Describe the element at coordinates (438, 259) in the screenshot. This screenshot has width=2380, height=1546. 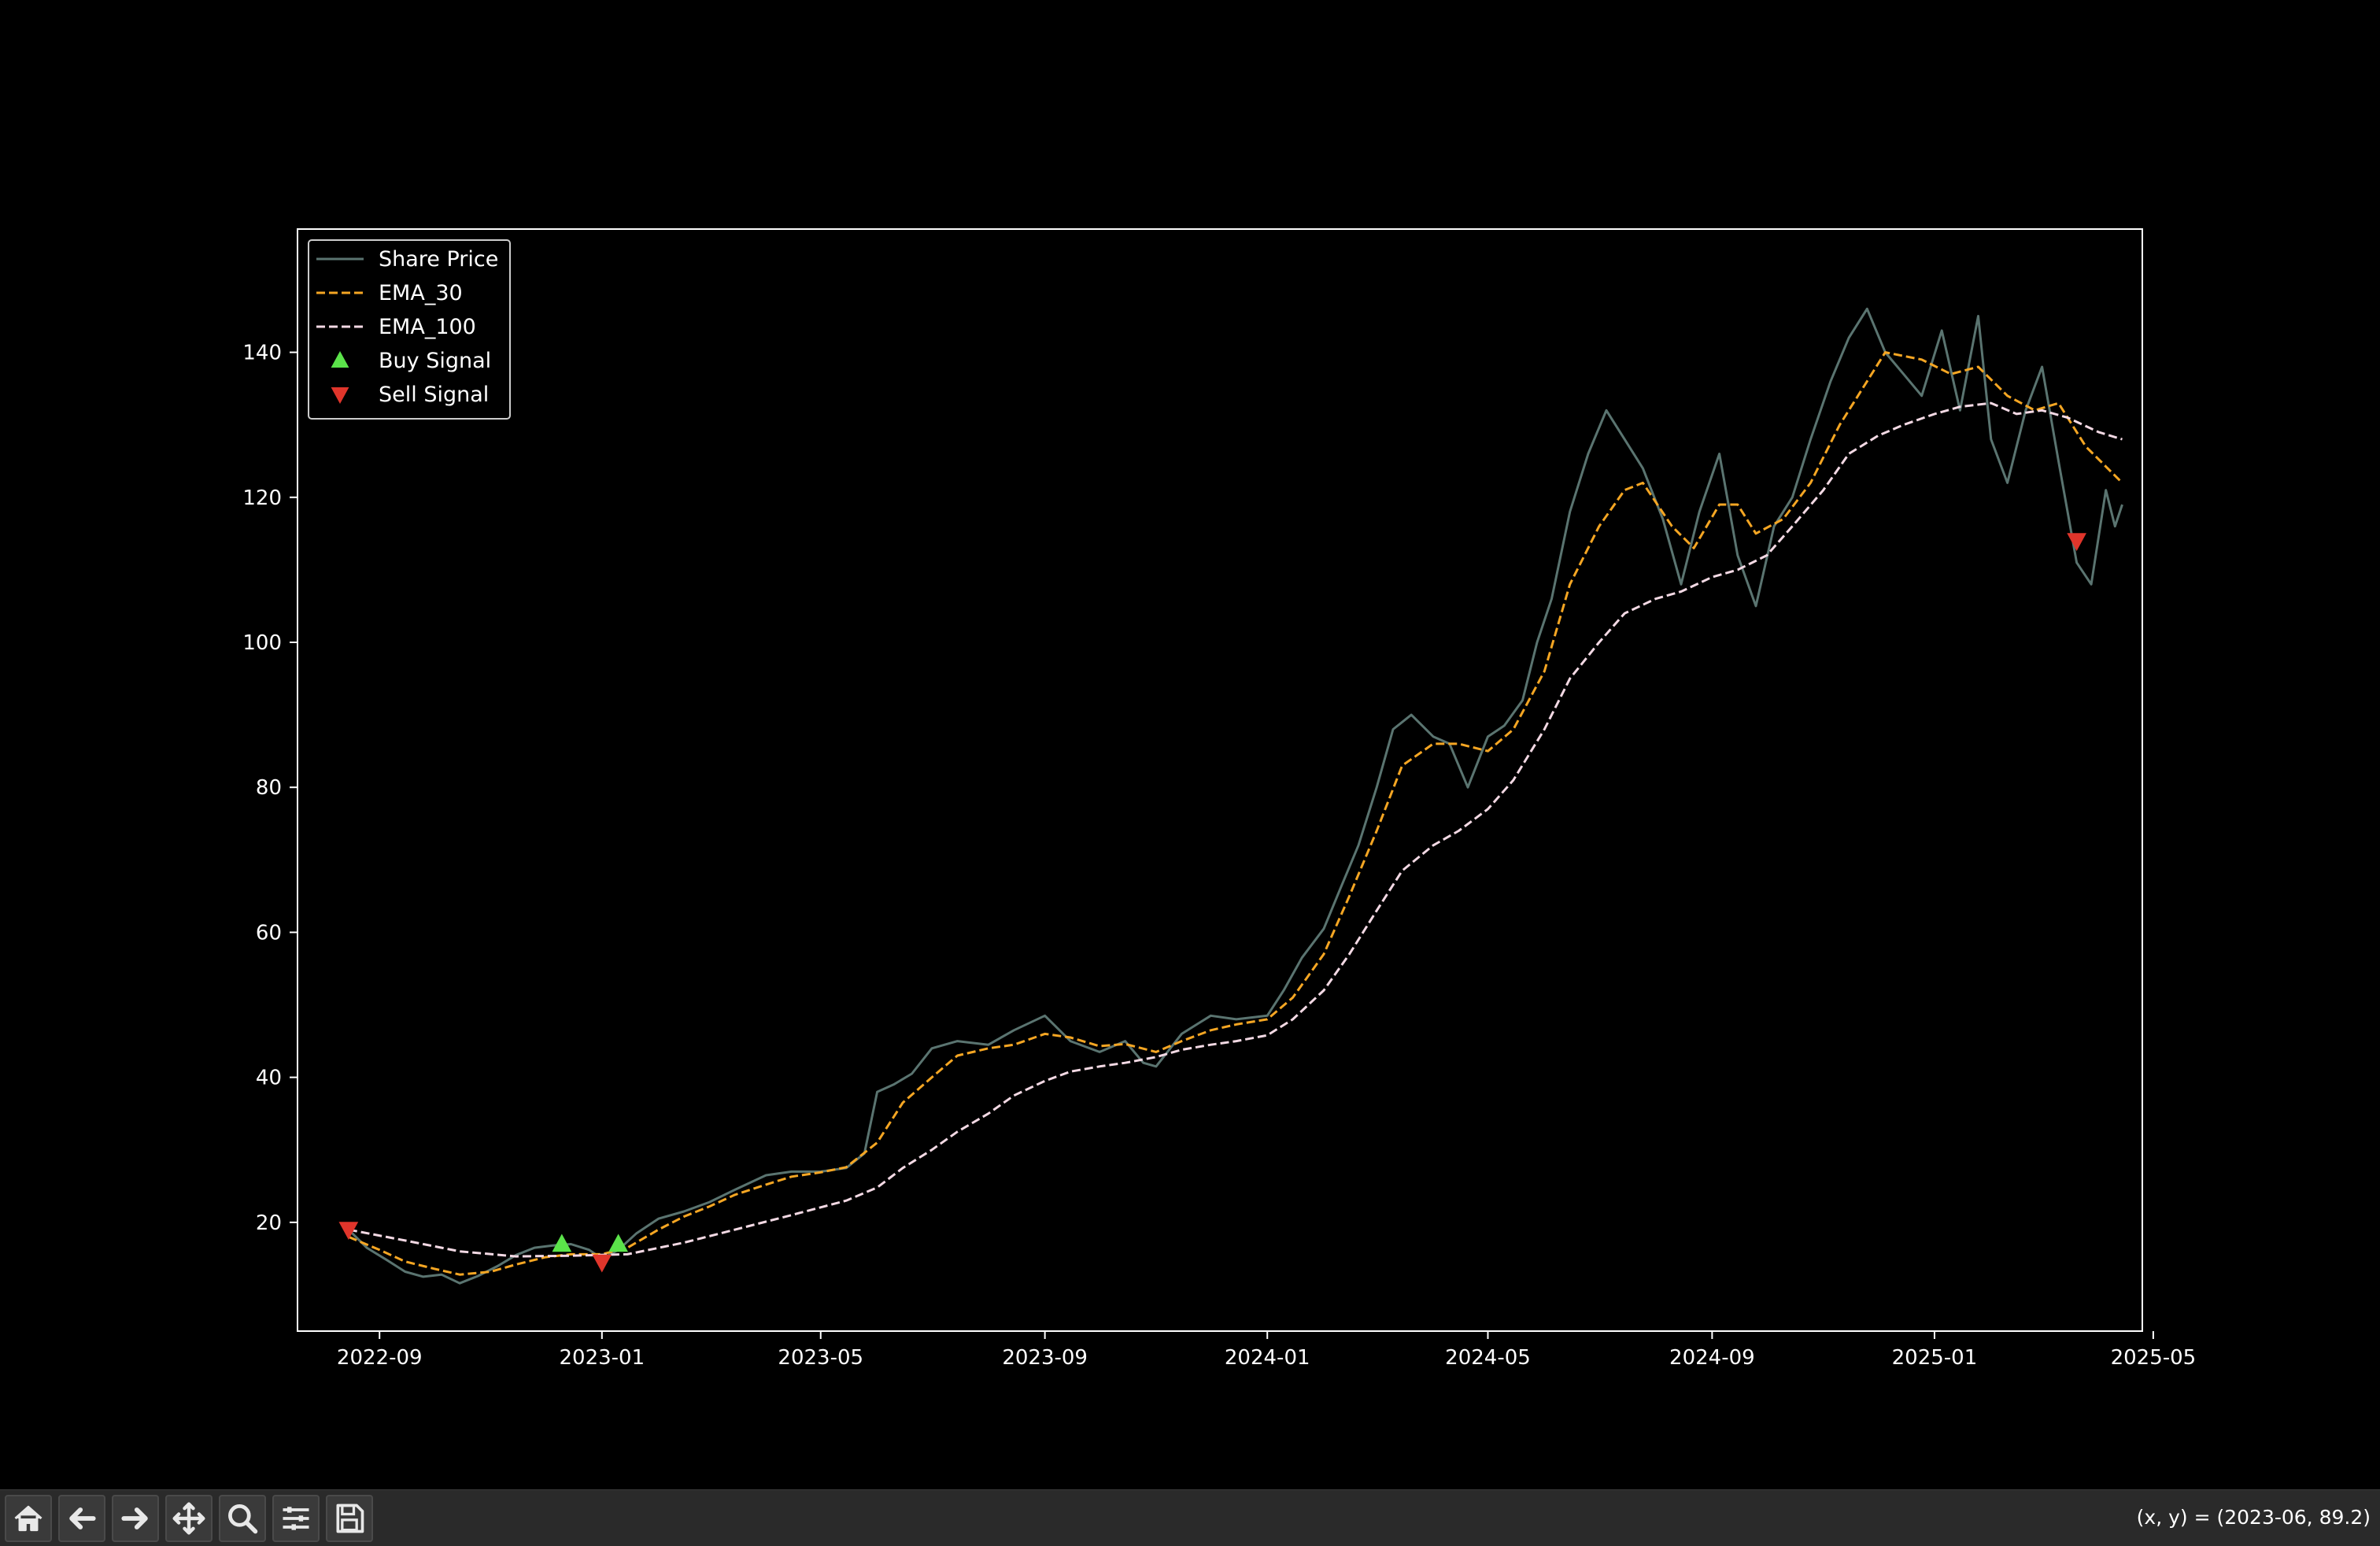
I see `legend-label: Share Price` at that location.